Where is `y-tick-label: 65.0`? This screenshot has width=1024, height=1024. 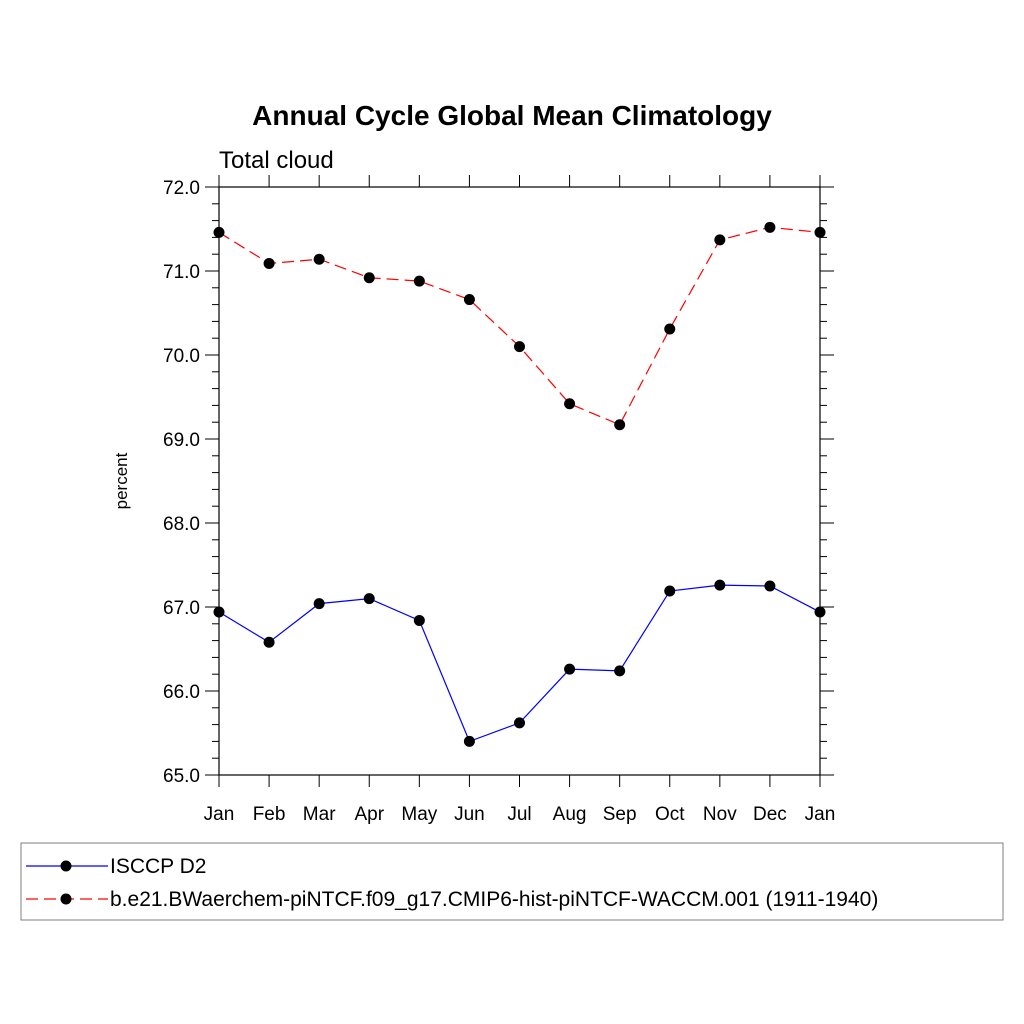
y-tick-label: 65.0 is located at coordinates (181, 776).